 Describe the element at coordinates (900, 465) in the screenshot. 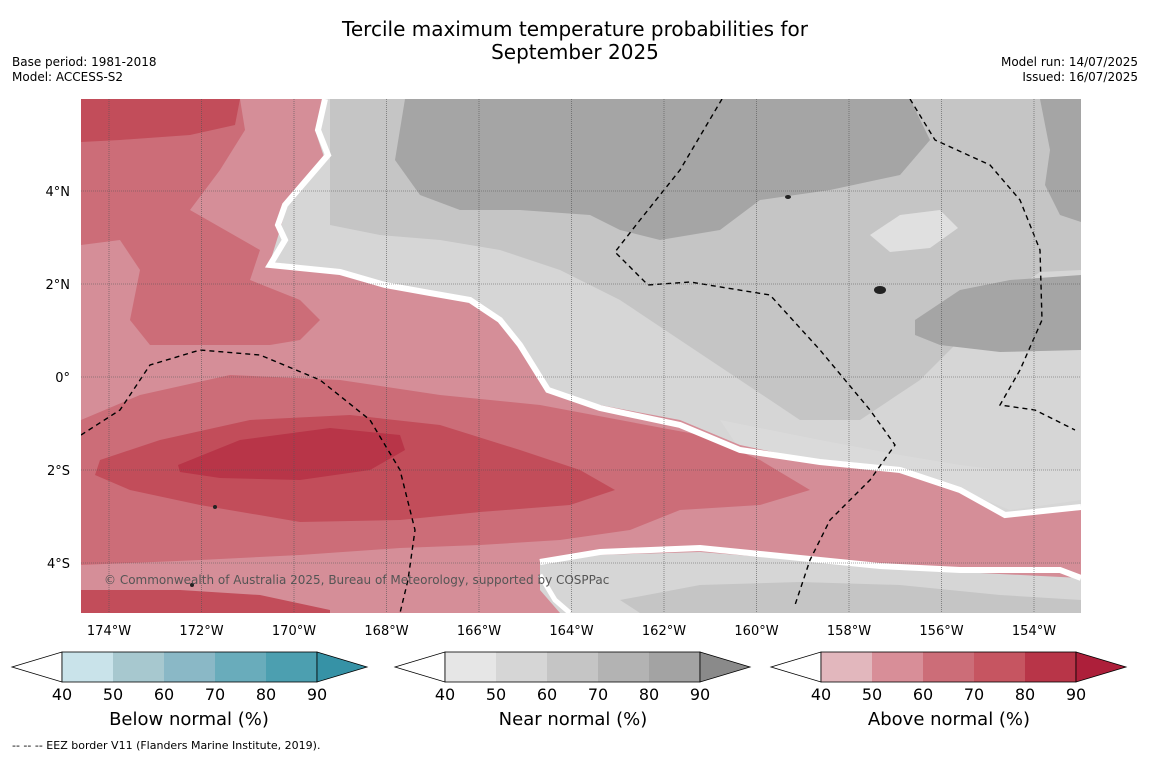

I see `near-normal-south-light` at that location.